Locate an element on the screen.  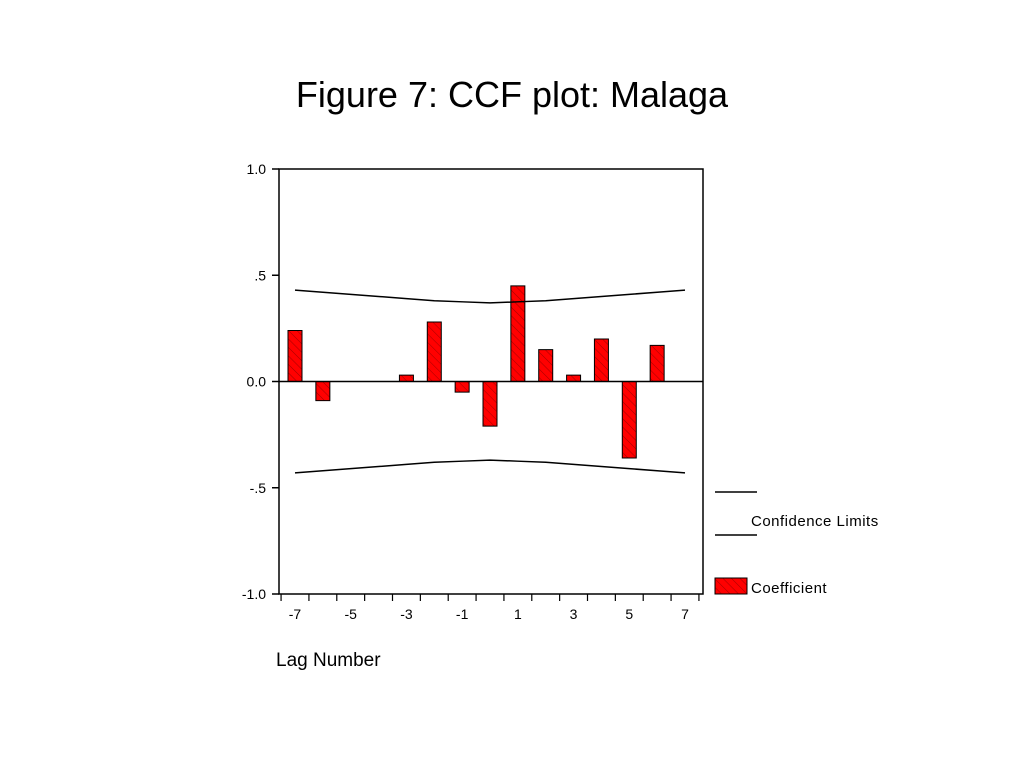
x-tick-label: 5 is located at coordinates (629, 614).